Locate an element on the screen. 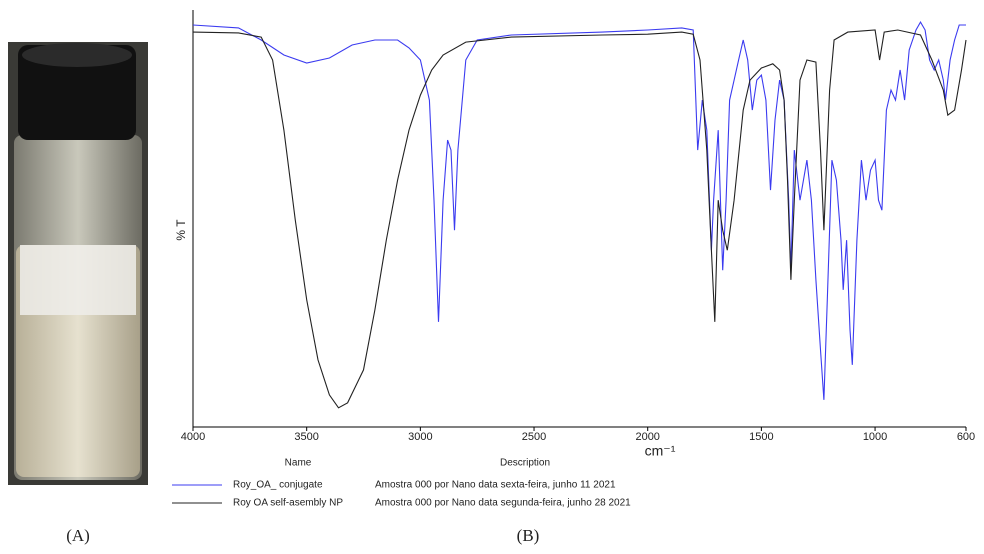  x-tick-label: 4000 is located at coordinates (193, 437).